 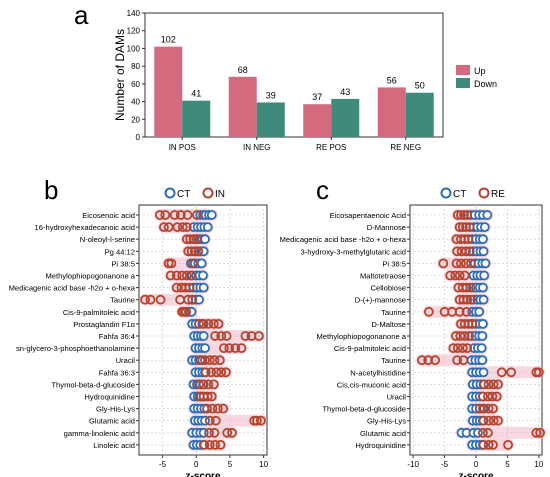 I want to click on legend-panel-c: CT RE, so click(x=472, y=193).